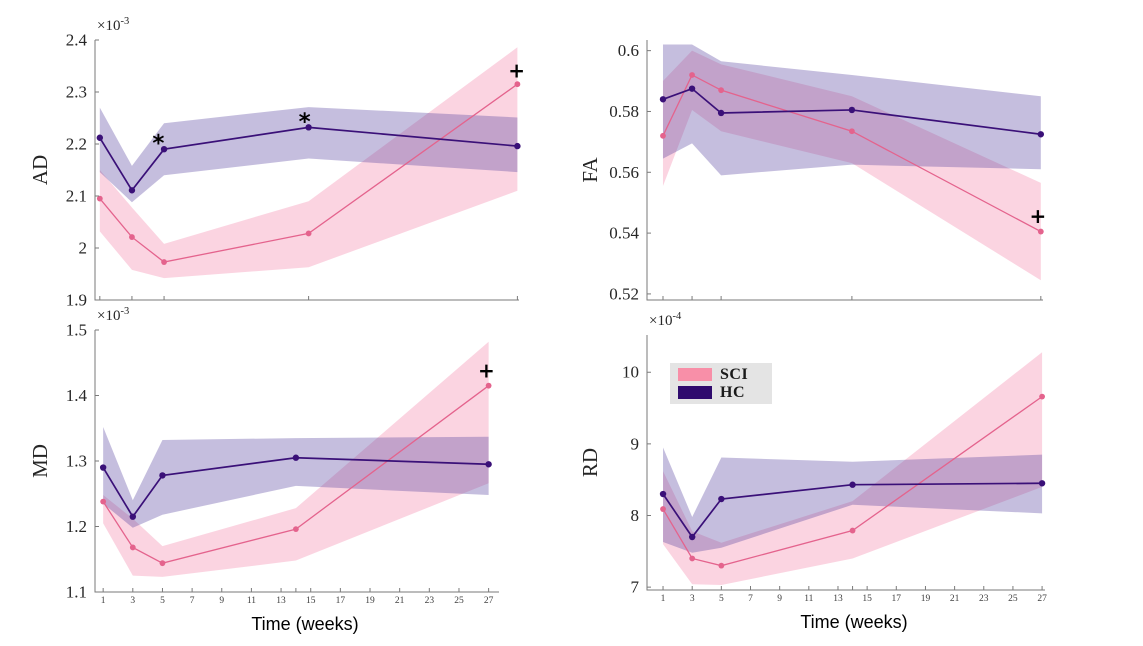 The image size is (1143, 646). Describe the element at coordinates (590, 170) in the screenshot. I see `y-axis-label: FA` at that location.